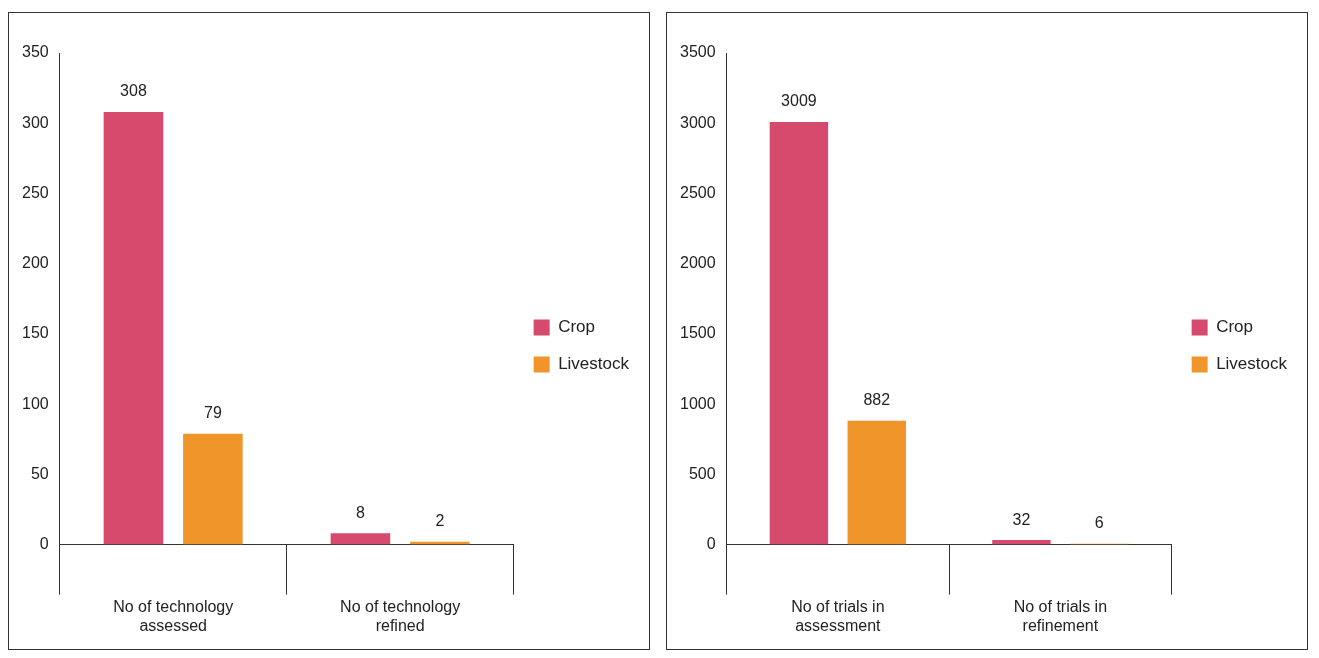 The image size is (1319, 658). Describe the element at coordinates (133, 91) in the screenshot. I see `data-label: 308` at that location.